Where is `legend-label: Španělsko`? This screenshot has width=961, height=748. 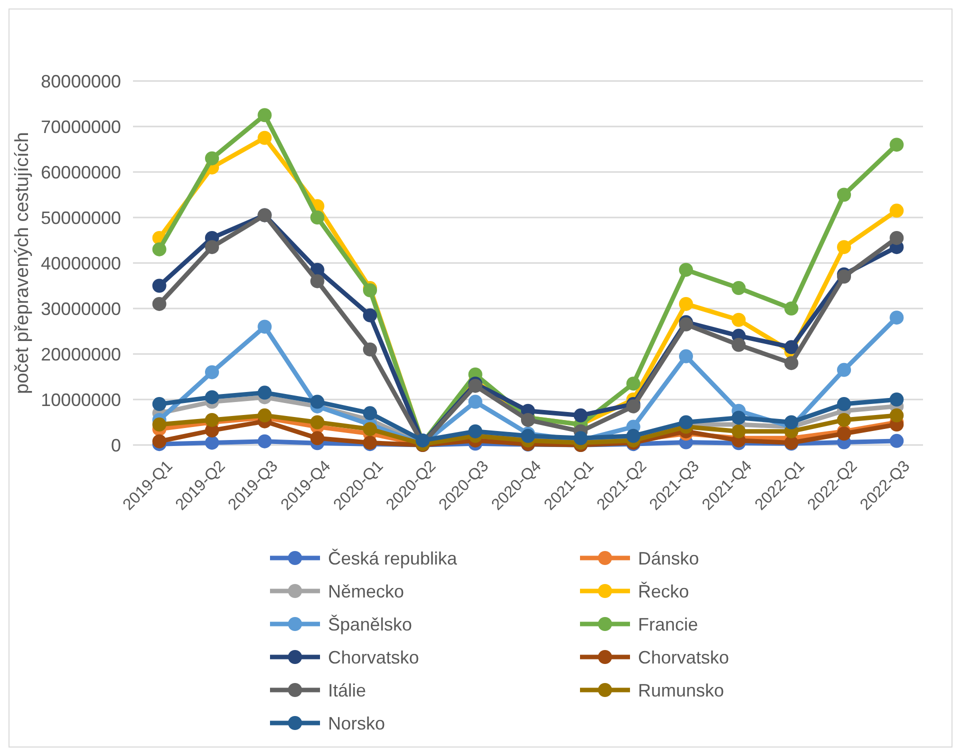 legend-label: Španělsko is located at coordinates (370, 624).